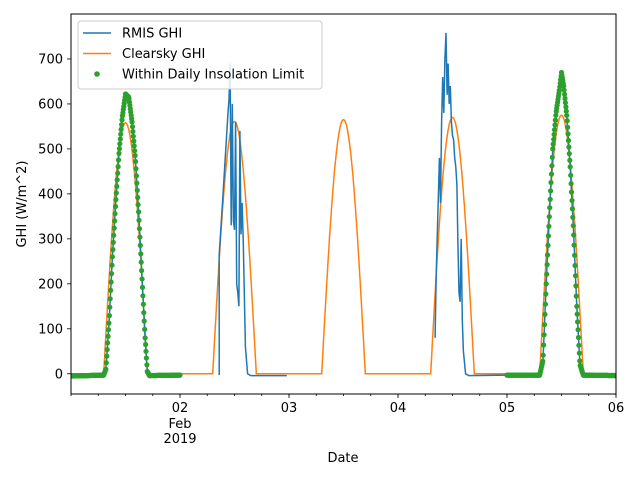  I want to click on y-tick-label: 600, so click(50, 104).